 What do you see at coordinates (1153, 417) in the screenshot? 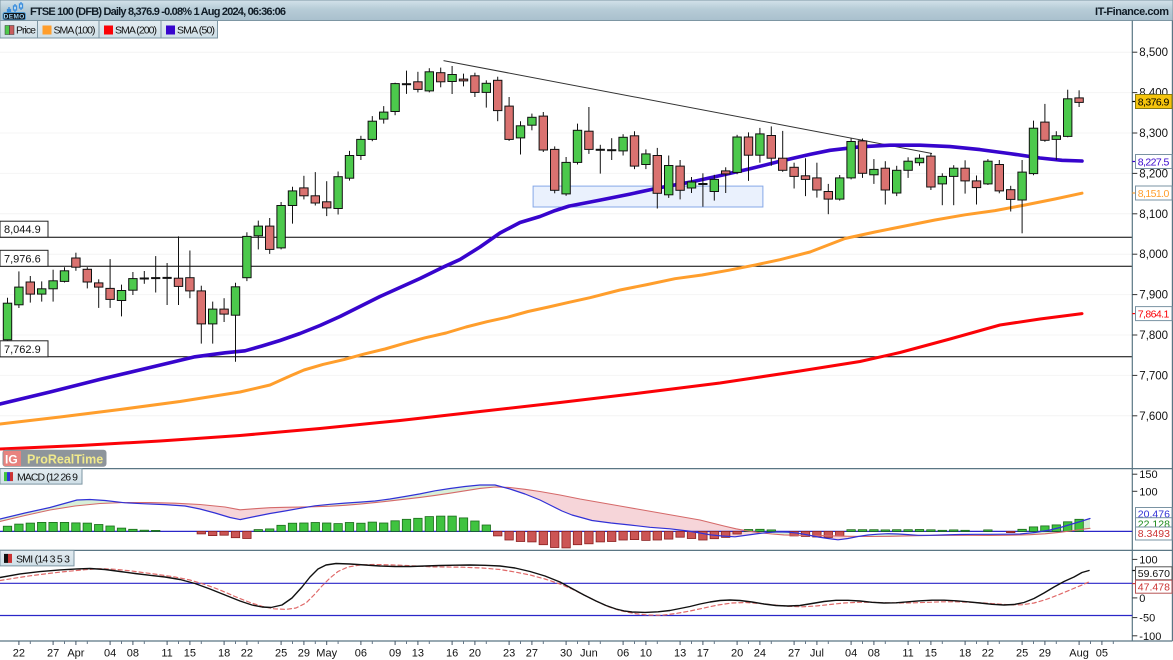
I see `svg-text: 7,600` at bounding box center [1153, 417].